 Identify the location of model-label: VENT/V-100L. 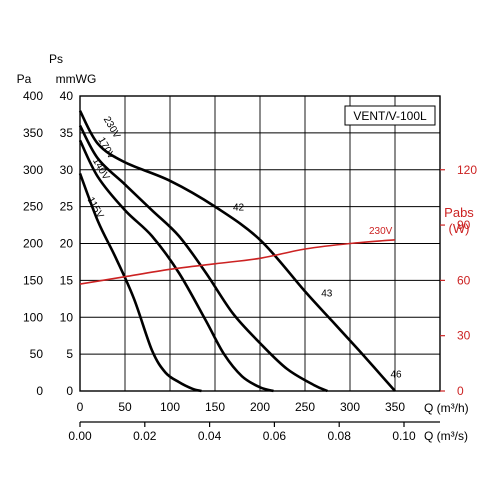
(390, 116).